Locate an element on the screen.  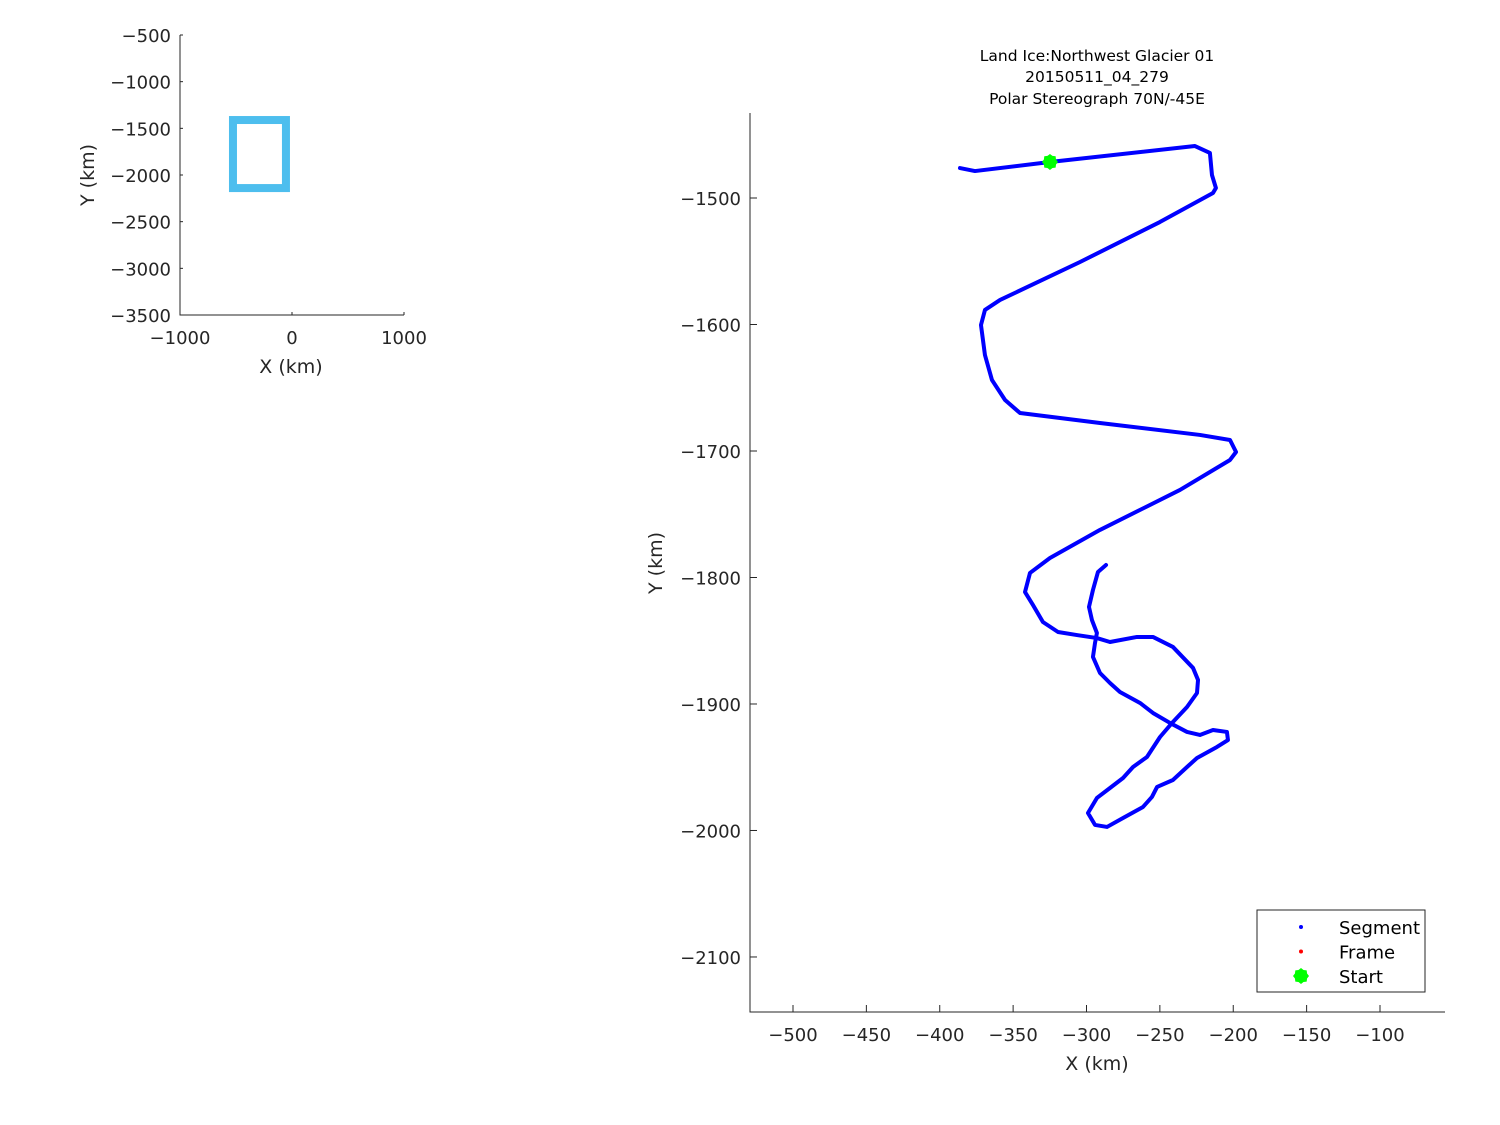
main-y-tick-label: −1700 is located at coordinates (710, 452).